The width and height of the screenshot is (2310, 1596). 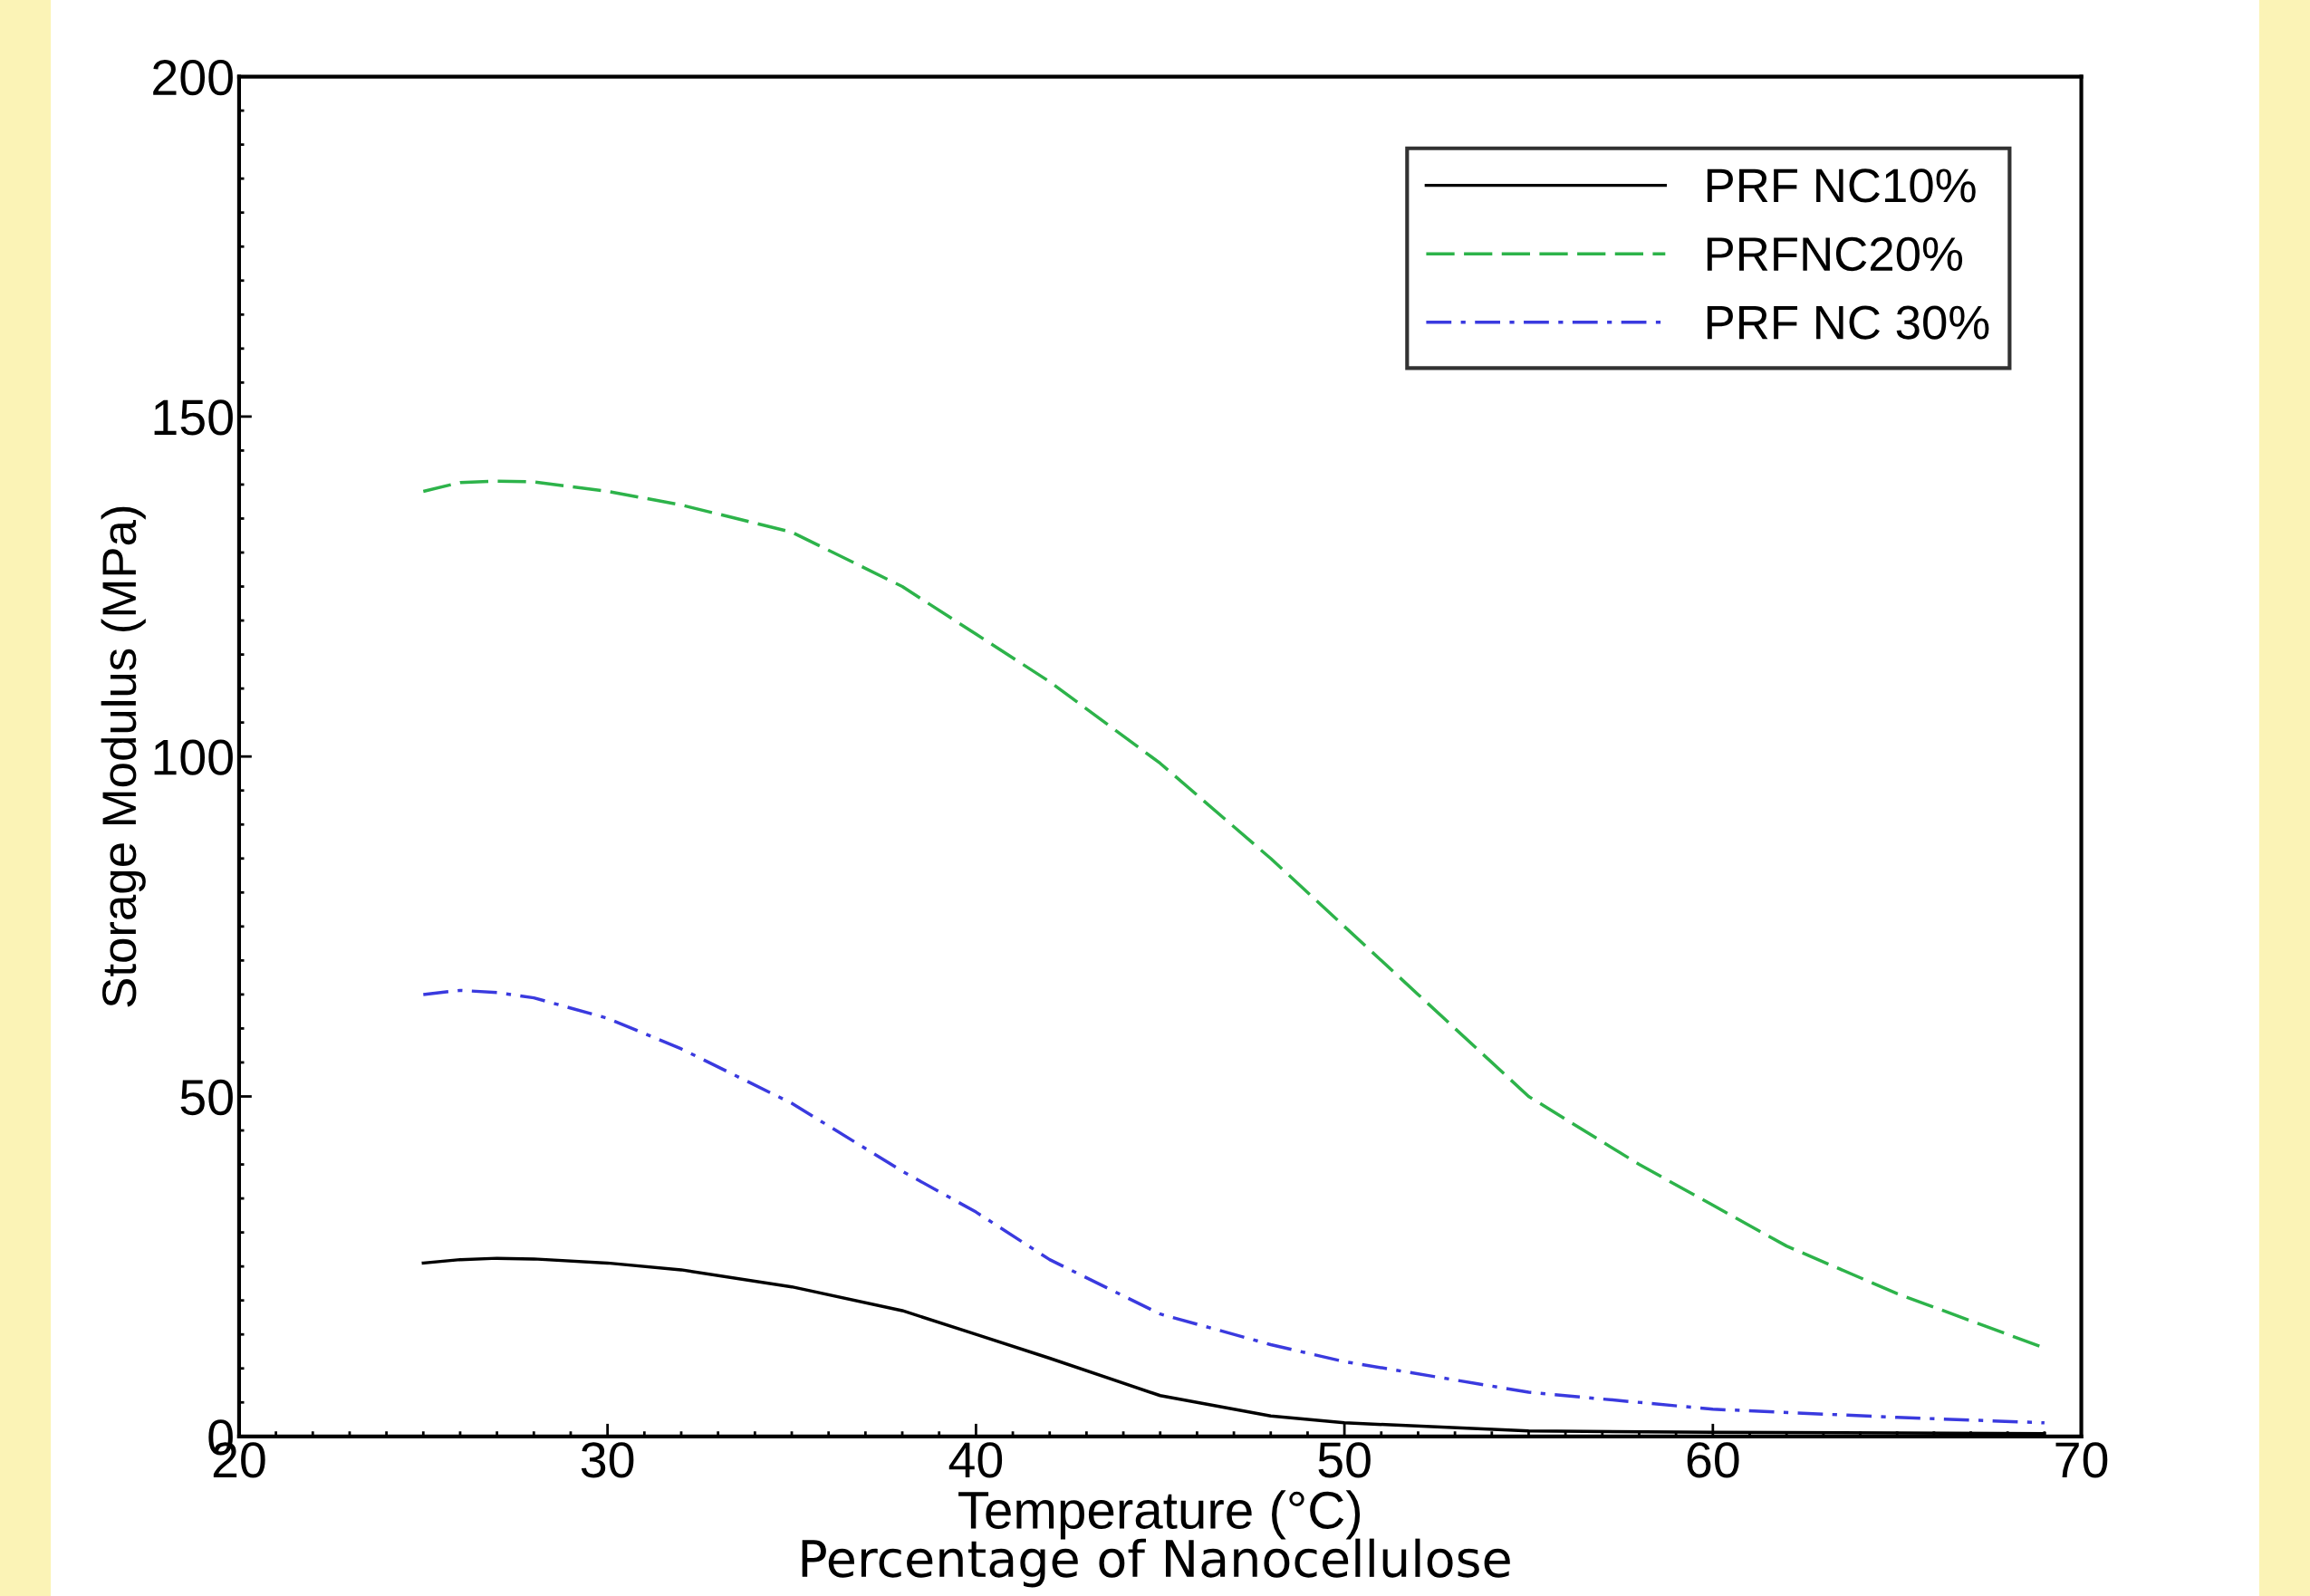 What do you see at coordinates (206, 1097) in the screenshot?
I see `y-tick-label: 50` at bounding box center [206, 1097].